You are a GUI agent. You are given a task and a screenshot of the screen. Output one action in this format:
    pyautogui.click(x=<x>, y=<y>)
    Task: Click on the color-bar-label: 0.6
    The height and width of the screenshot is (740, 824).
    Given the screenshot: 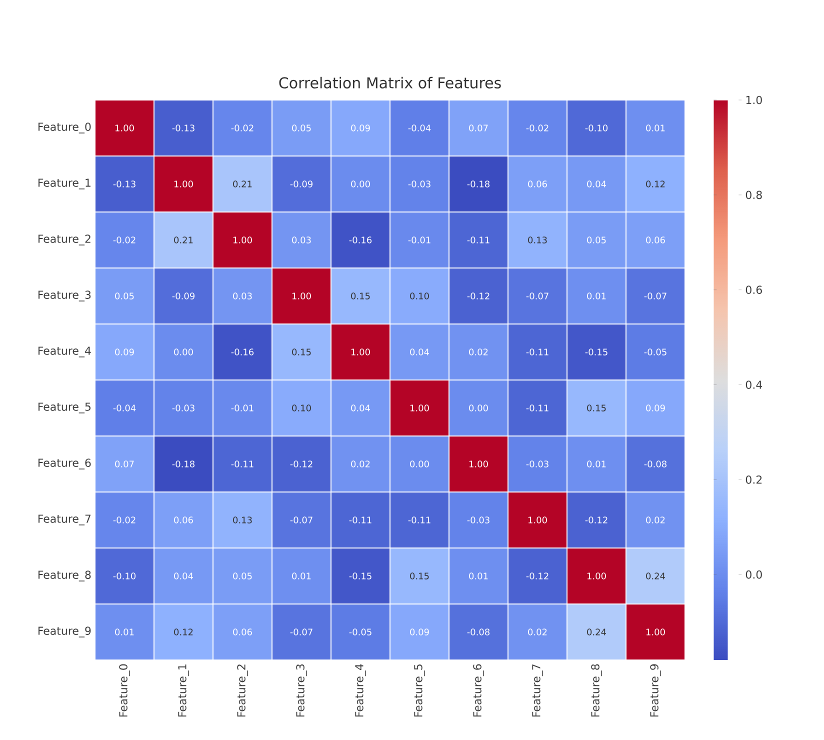 What is the action you would take?
    pyautogui.click(x=754, y=290)
    